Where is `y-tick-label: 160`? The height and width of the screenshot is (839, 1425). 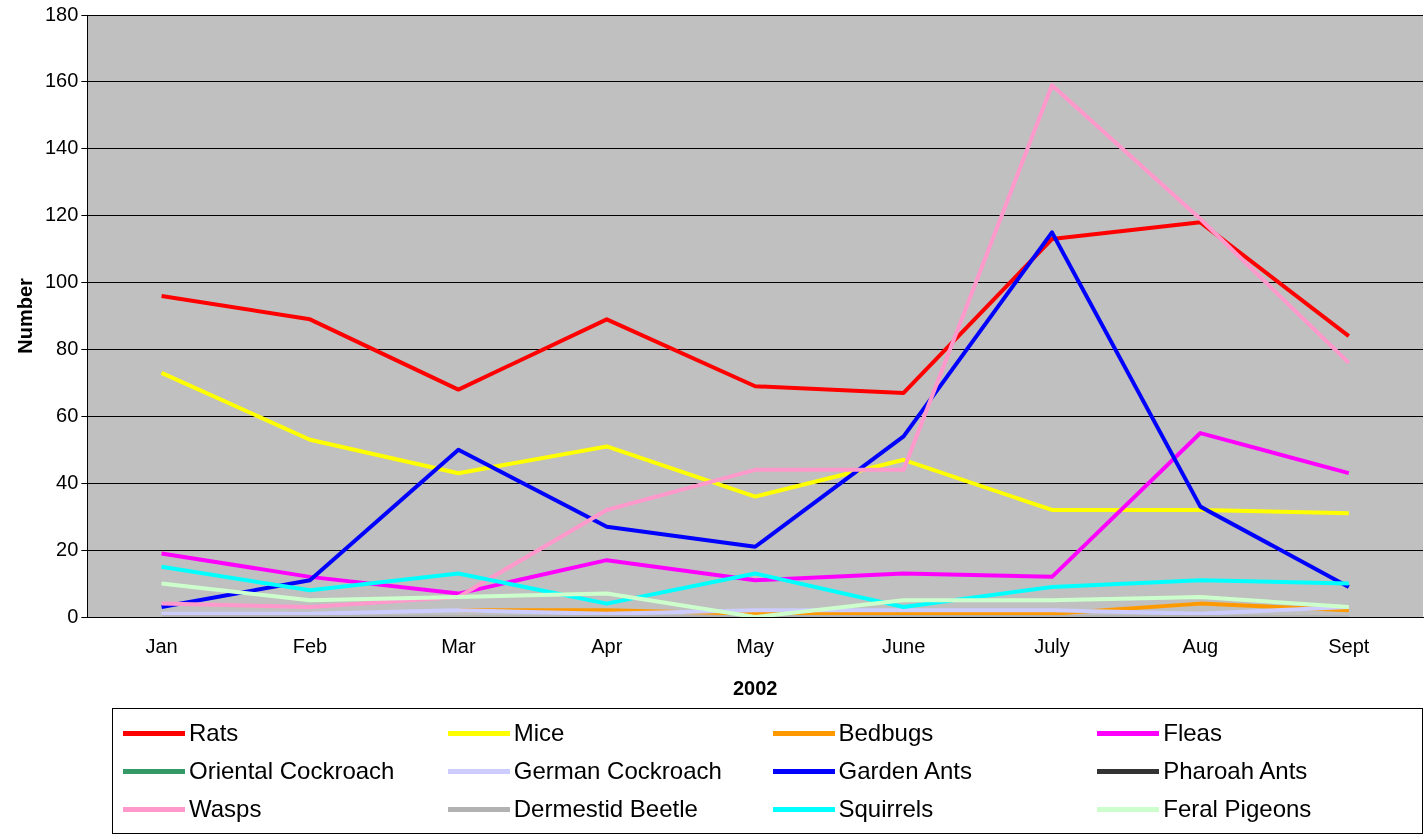 y-tick-label: 160 is located at coordinates (61, 80).